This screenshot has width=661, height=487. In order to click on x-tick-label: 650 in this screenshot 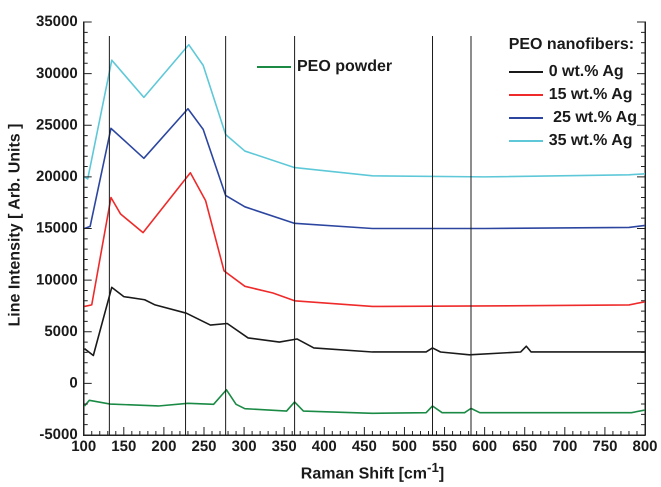, I will do `click(525, 447)`.